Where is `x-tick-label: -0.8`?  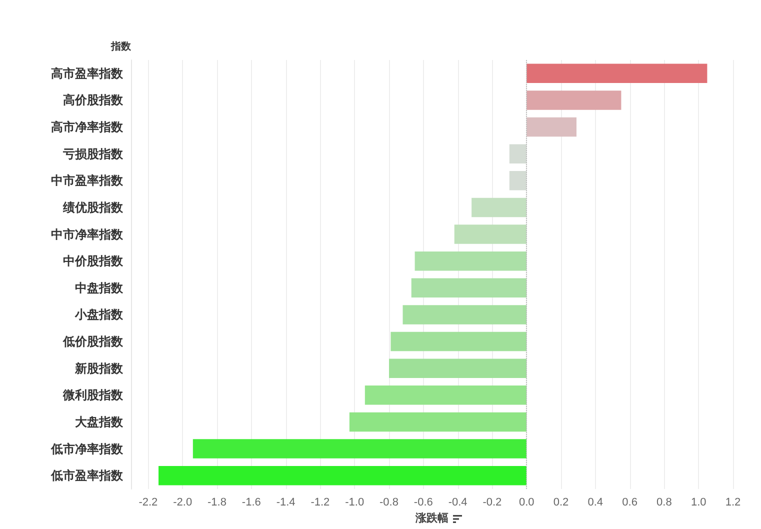 x-tick-label: -0.8 is located at coordinates (389, 502).